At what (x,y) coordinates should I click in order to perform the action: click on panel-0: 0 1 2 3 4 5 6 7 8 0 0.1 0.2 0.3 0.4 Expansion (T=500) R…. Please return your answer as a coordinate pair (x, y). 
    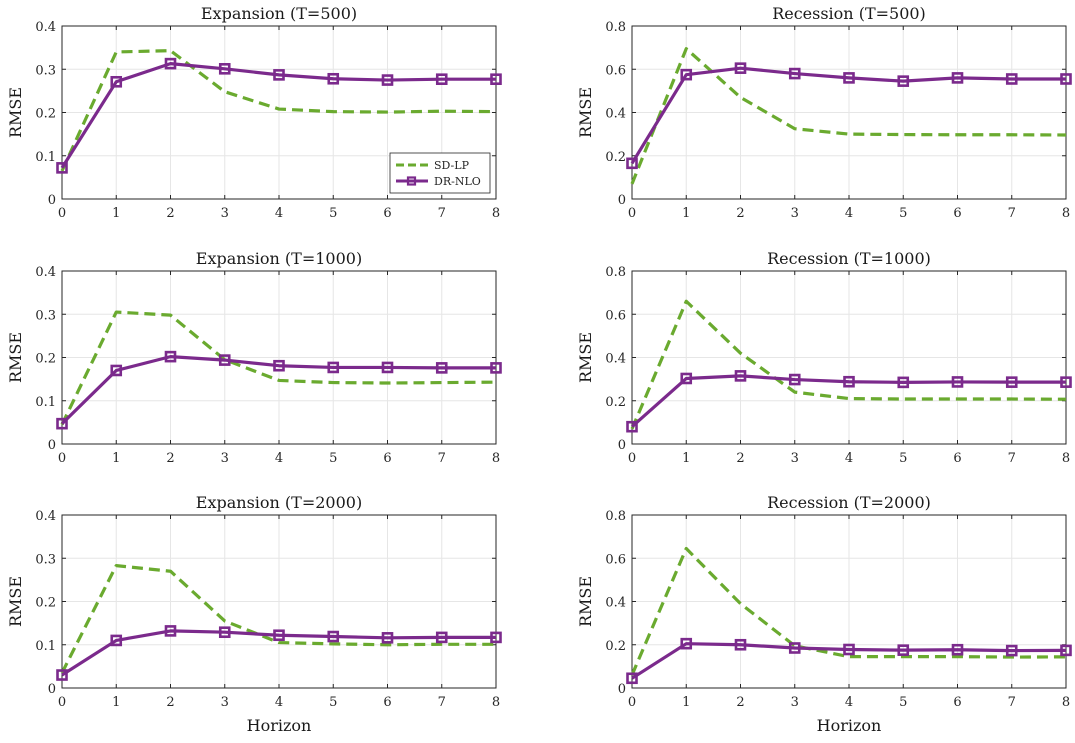
    Looking at the image, I should click on (254, 112).